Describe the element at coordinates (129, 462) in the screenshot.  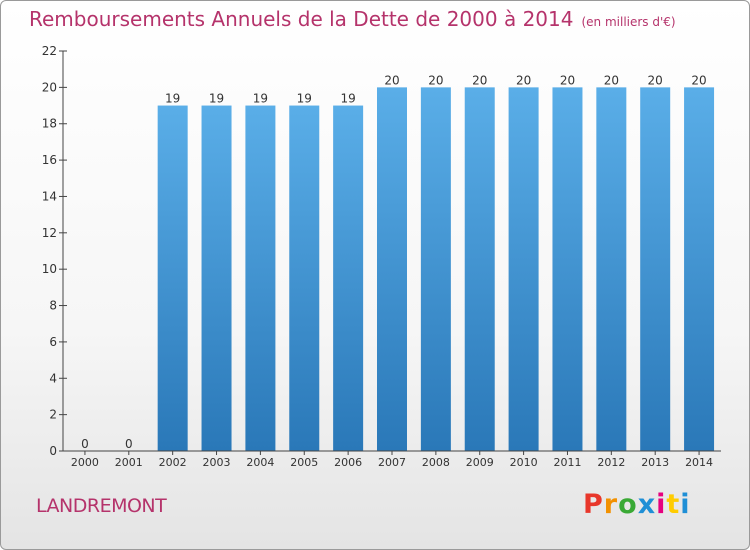
I see `x-tick-label: 2001` at that location.